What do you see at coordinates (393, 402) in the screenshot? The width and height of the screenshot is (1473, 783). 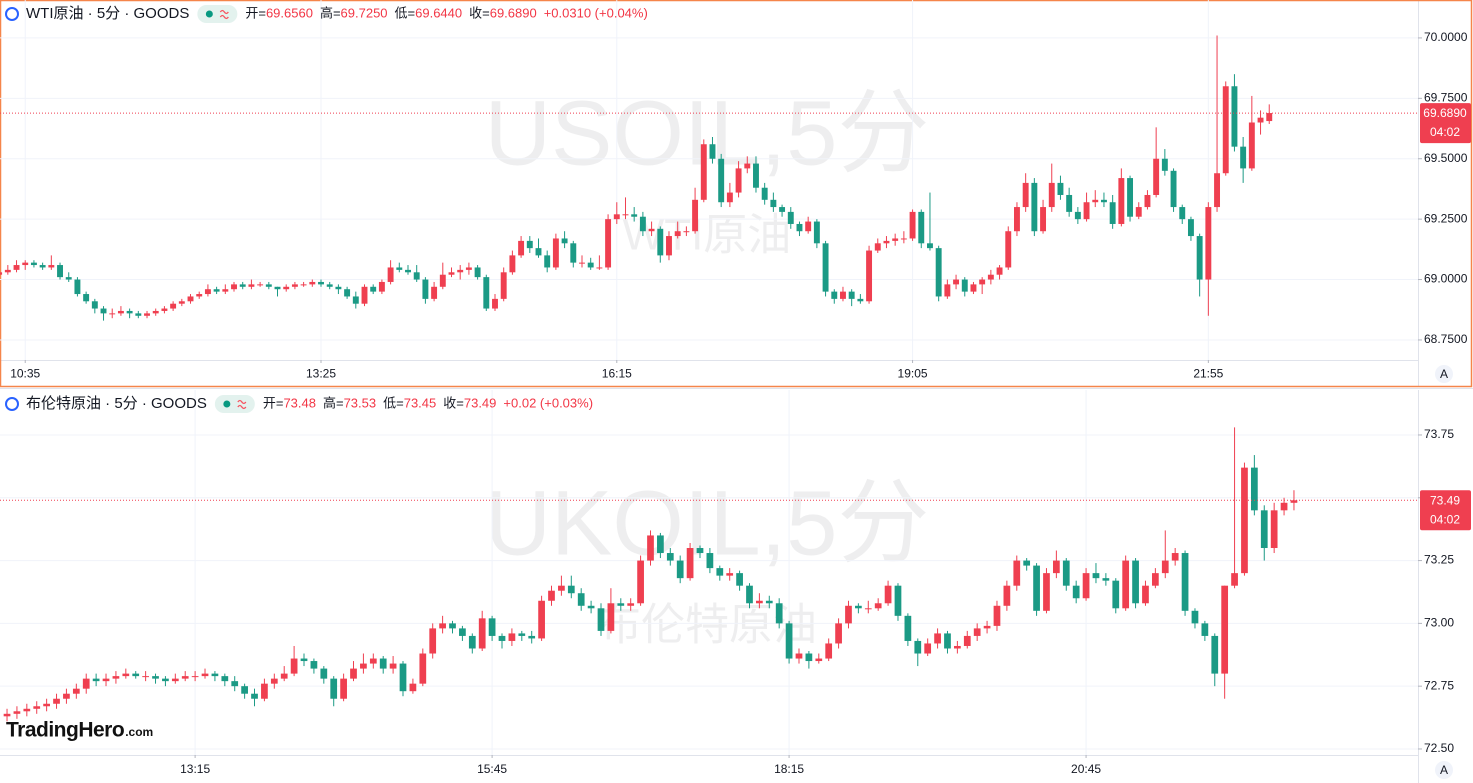 I see `legend-text: 低=` at bounding box center [393, 402].